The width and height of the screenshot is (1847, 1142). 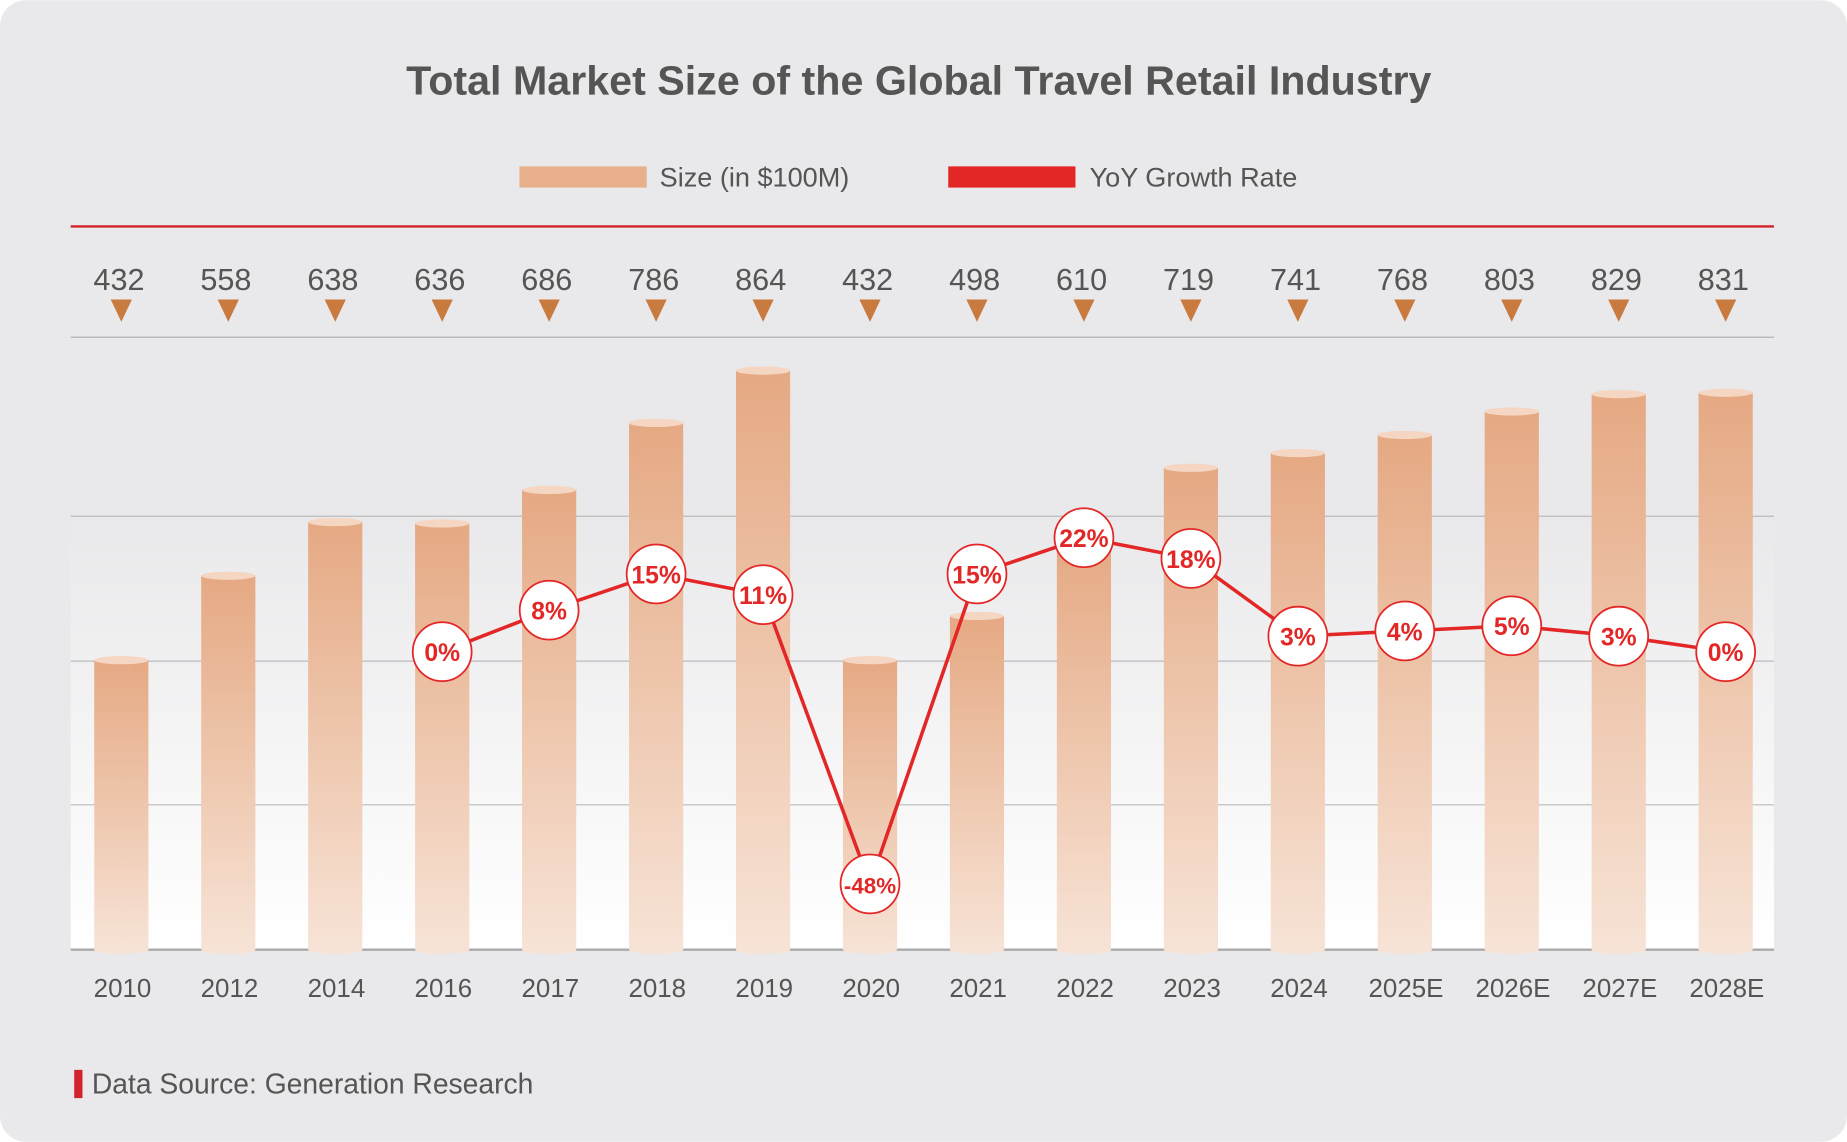 I want to click on bar-2027E, so click(x=1618, y=672).